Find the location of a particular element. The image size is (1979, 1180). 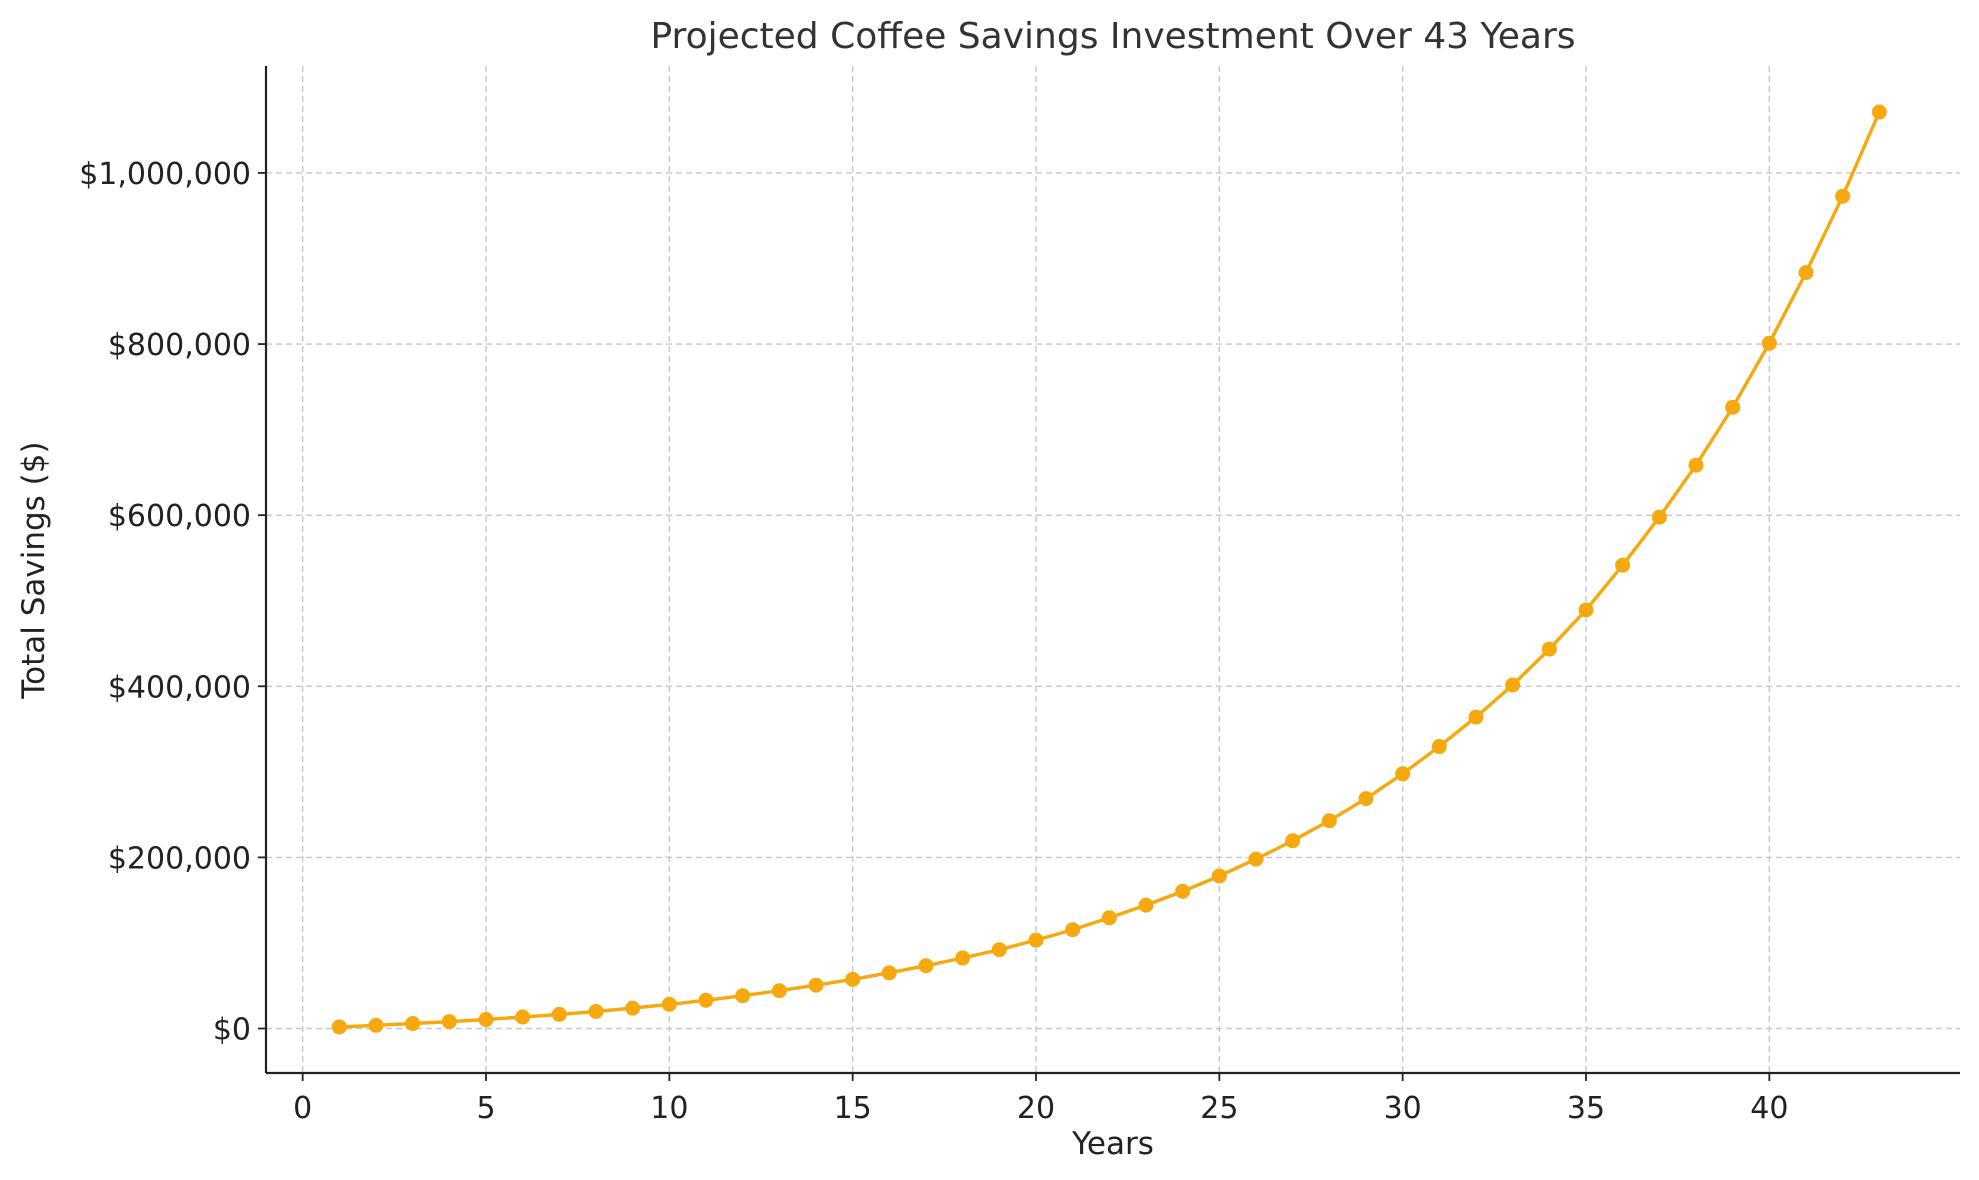

x-tick-label: 0 is located at coordinates (302, 1108).